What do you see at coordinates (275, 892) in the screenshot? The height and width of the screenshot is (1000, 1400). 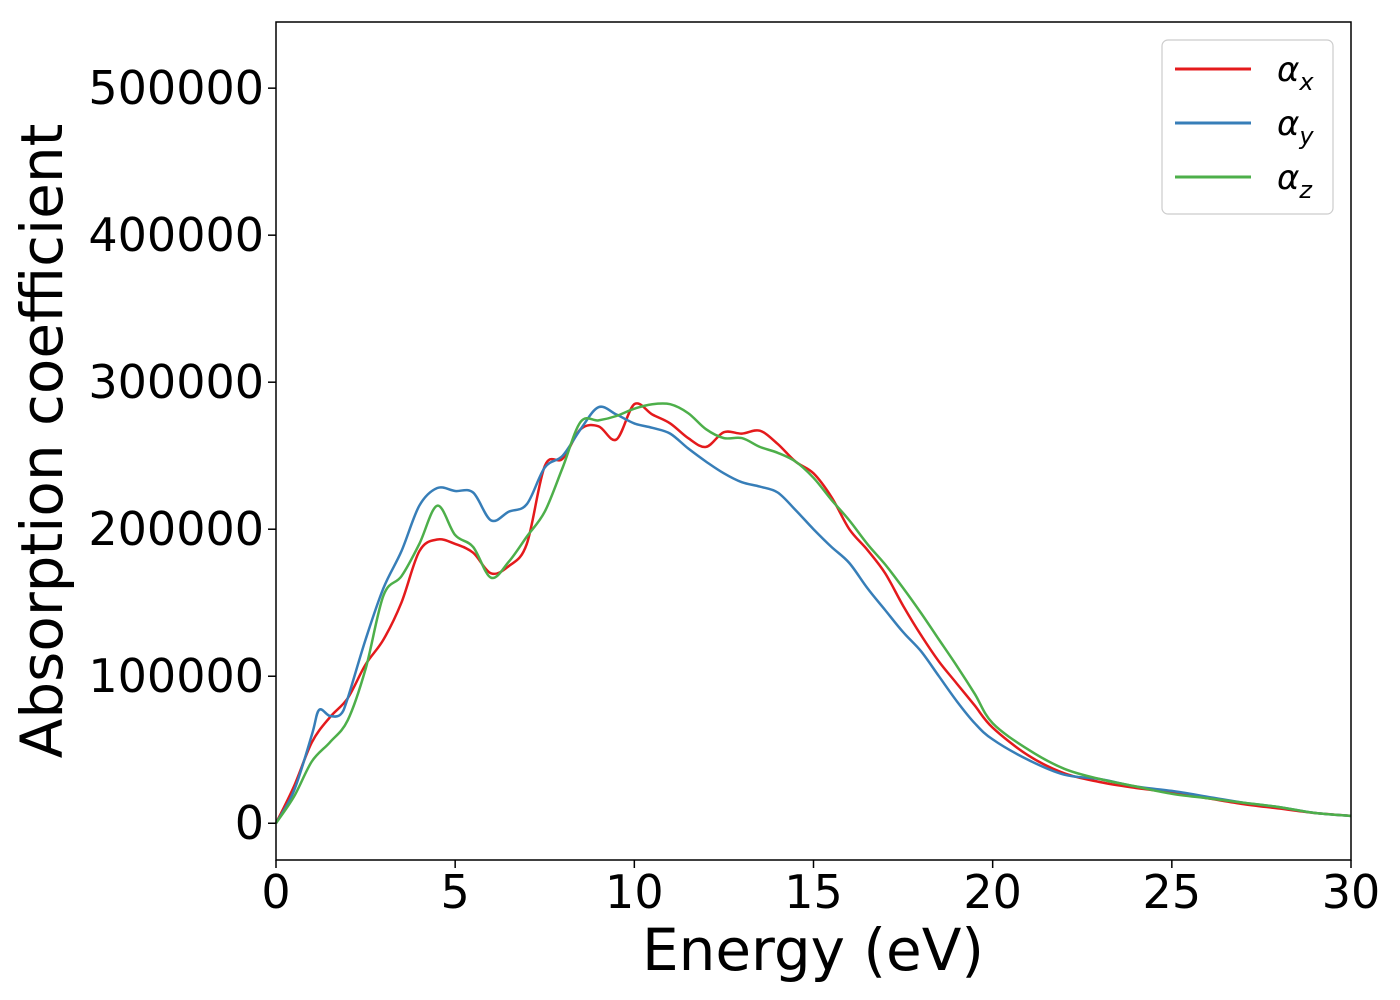 I see `x-tick-label: 0` at bounding box center [275, 892].